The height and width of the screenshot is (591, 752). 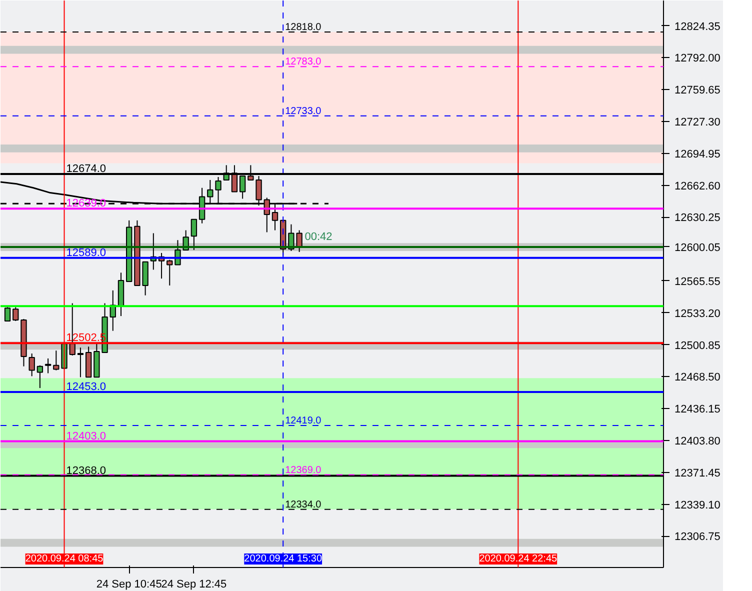 I want to click on ref-line-label: 2020.09.24 22:45, so click(x=518, y=559).